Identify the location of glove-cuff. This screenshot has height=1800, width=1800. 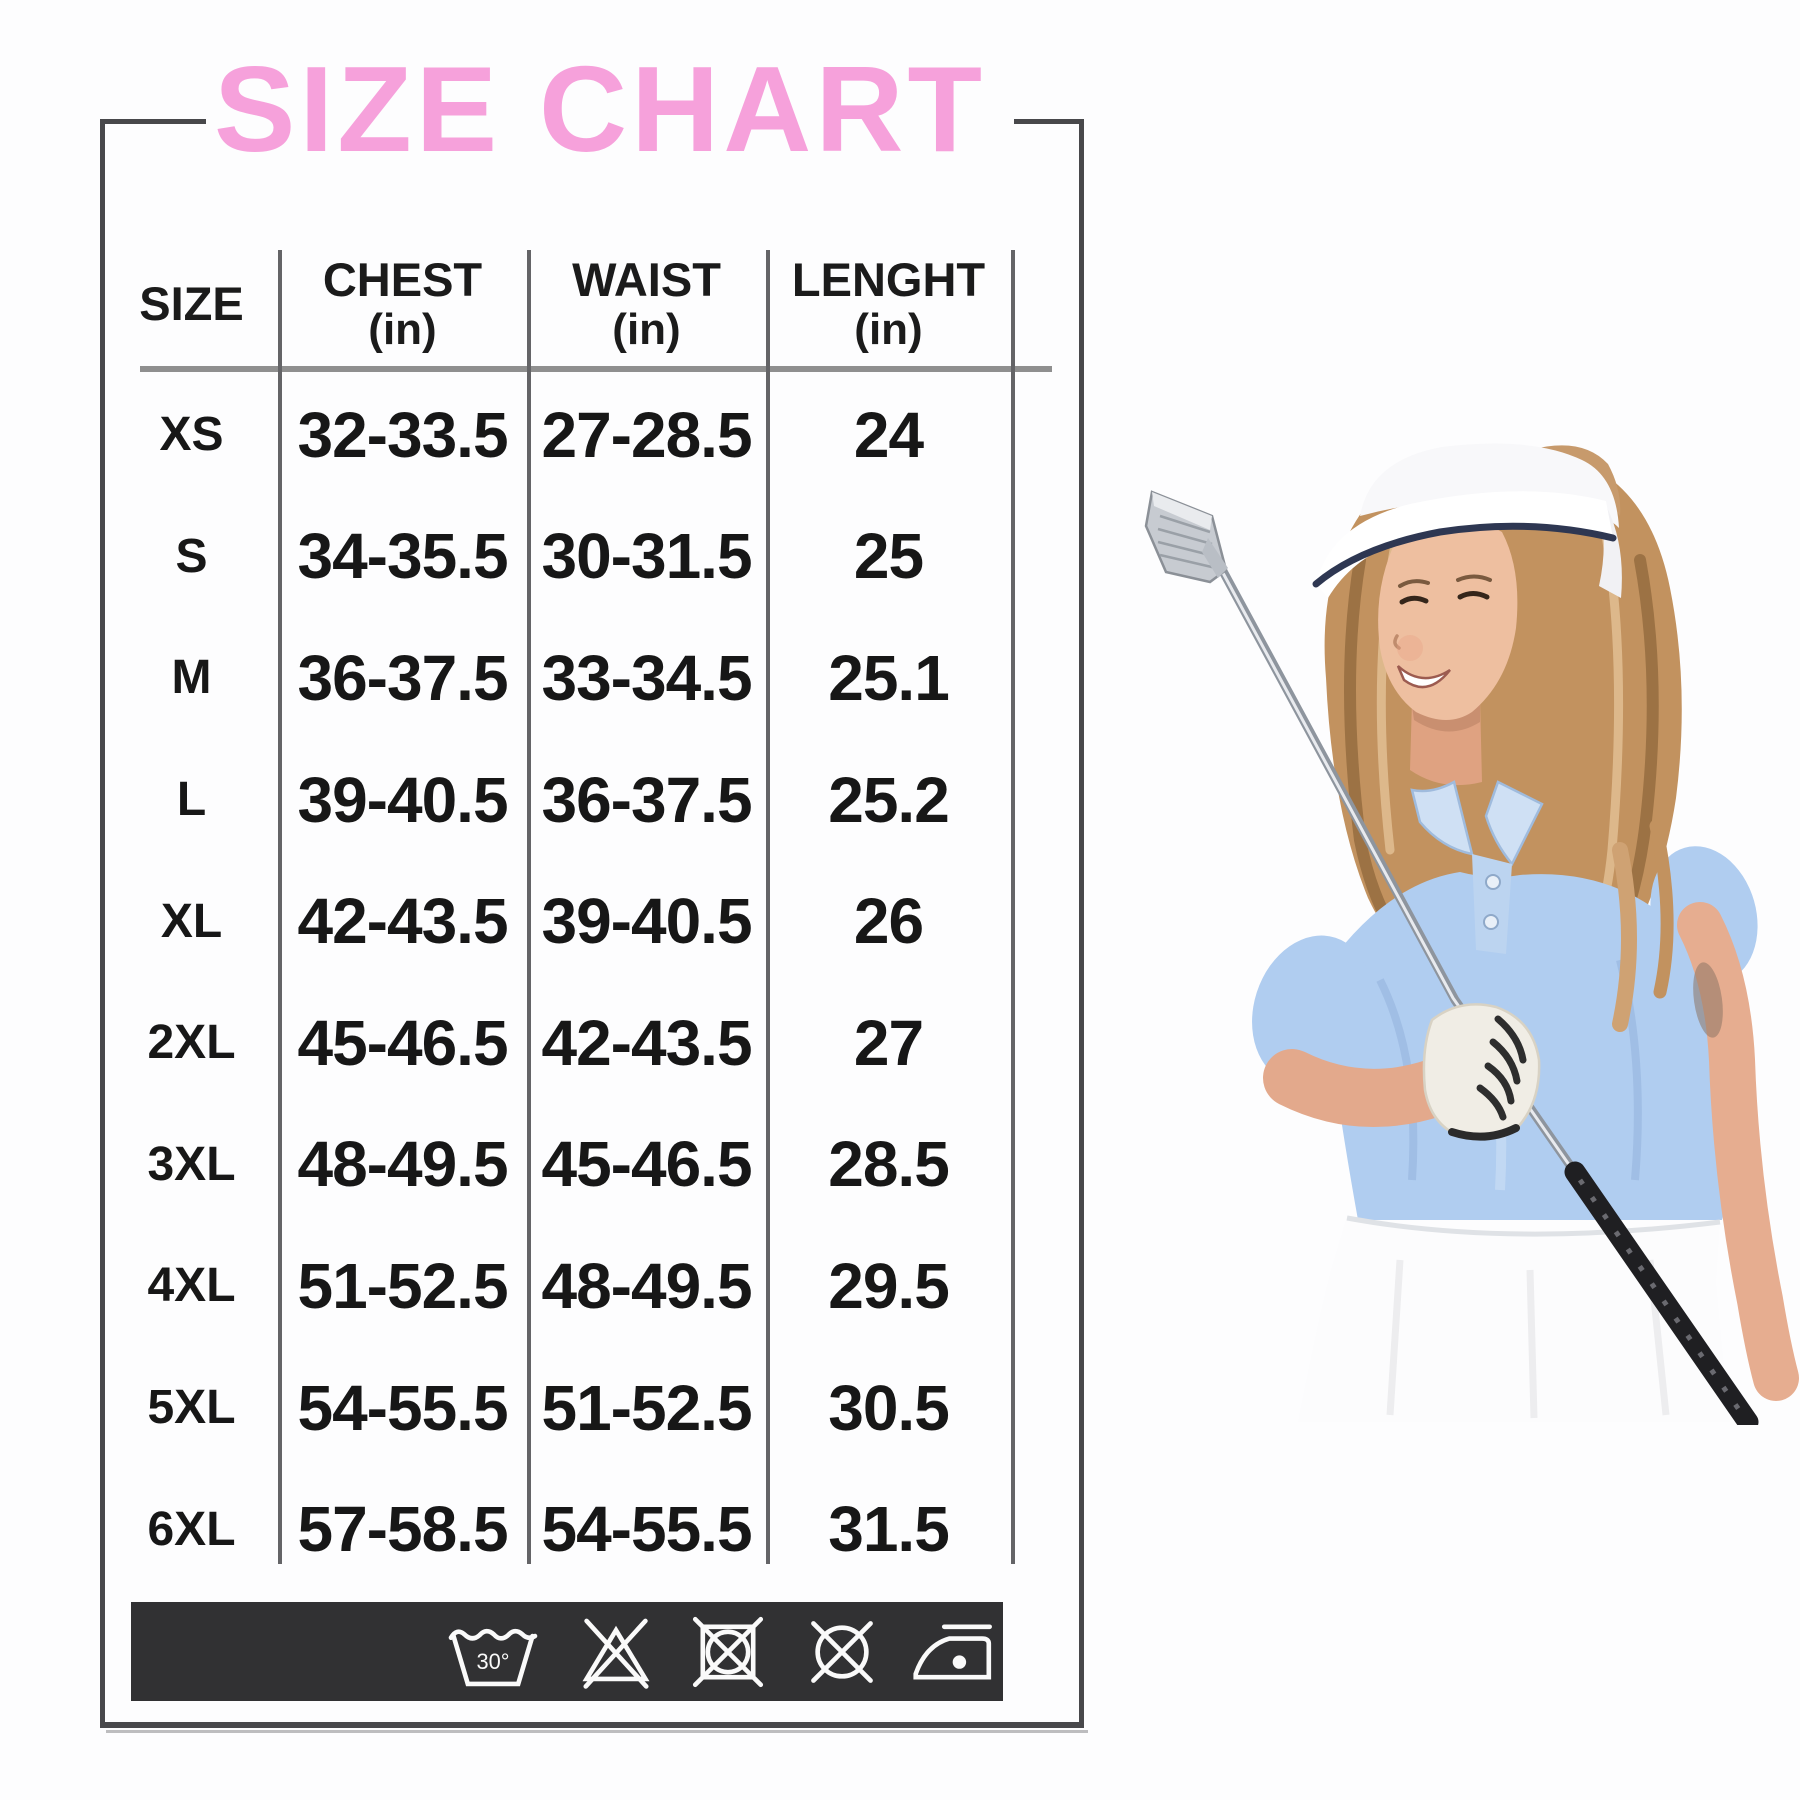
(1484, 1132).